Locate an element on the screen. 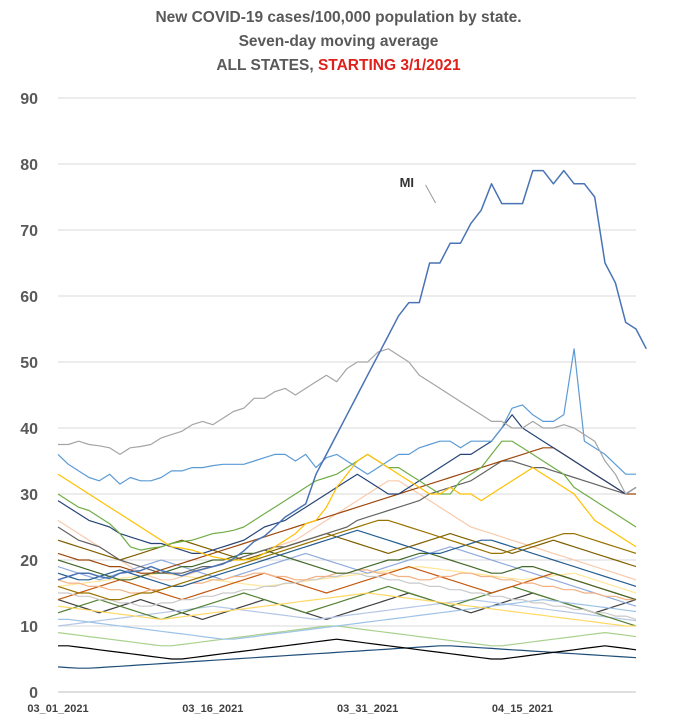  annotation-label: MI is located at coordinates (407, 182).